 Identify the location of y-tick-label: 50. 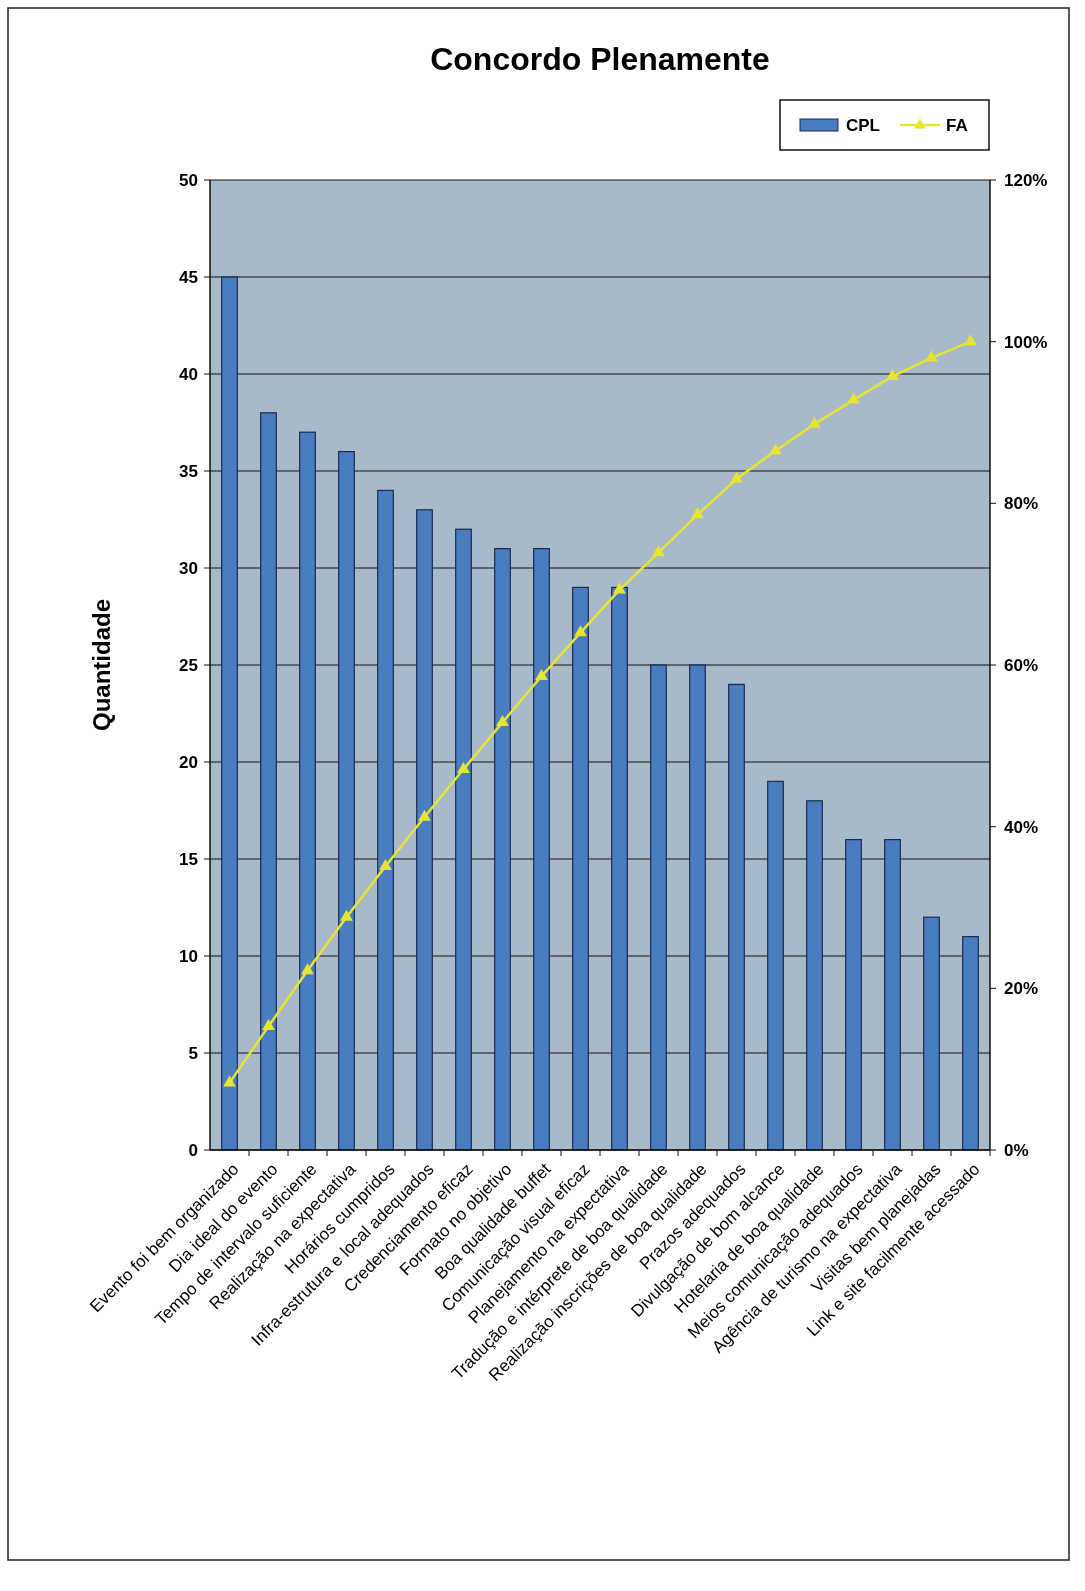
(188, 180).